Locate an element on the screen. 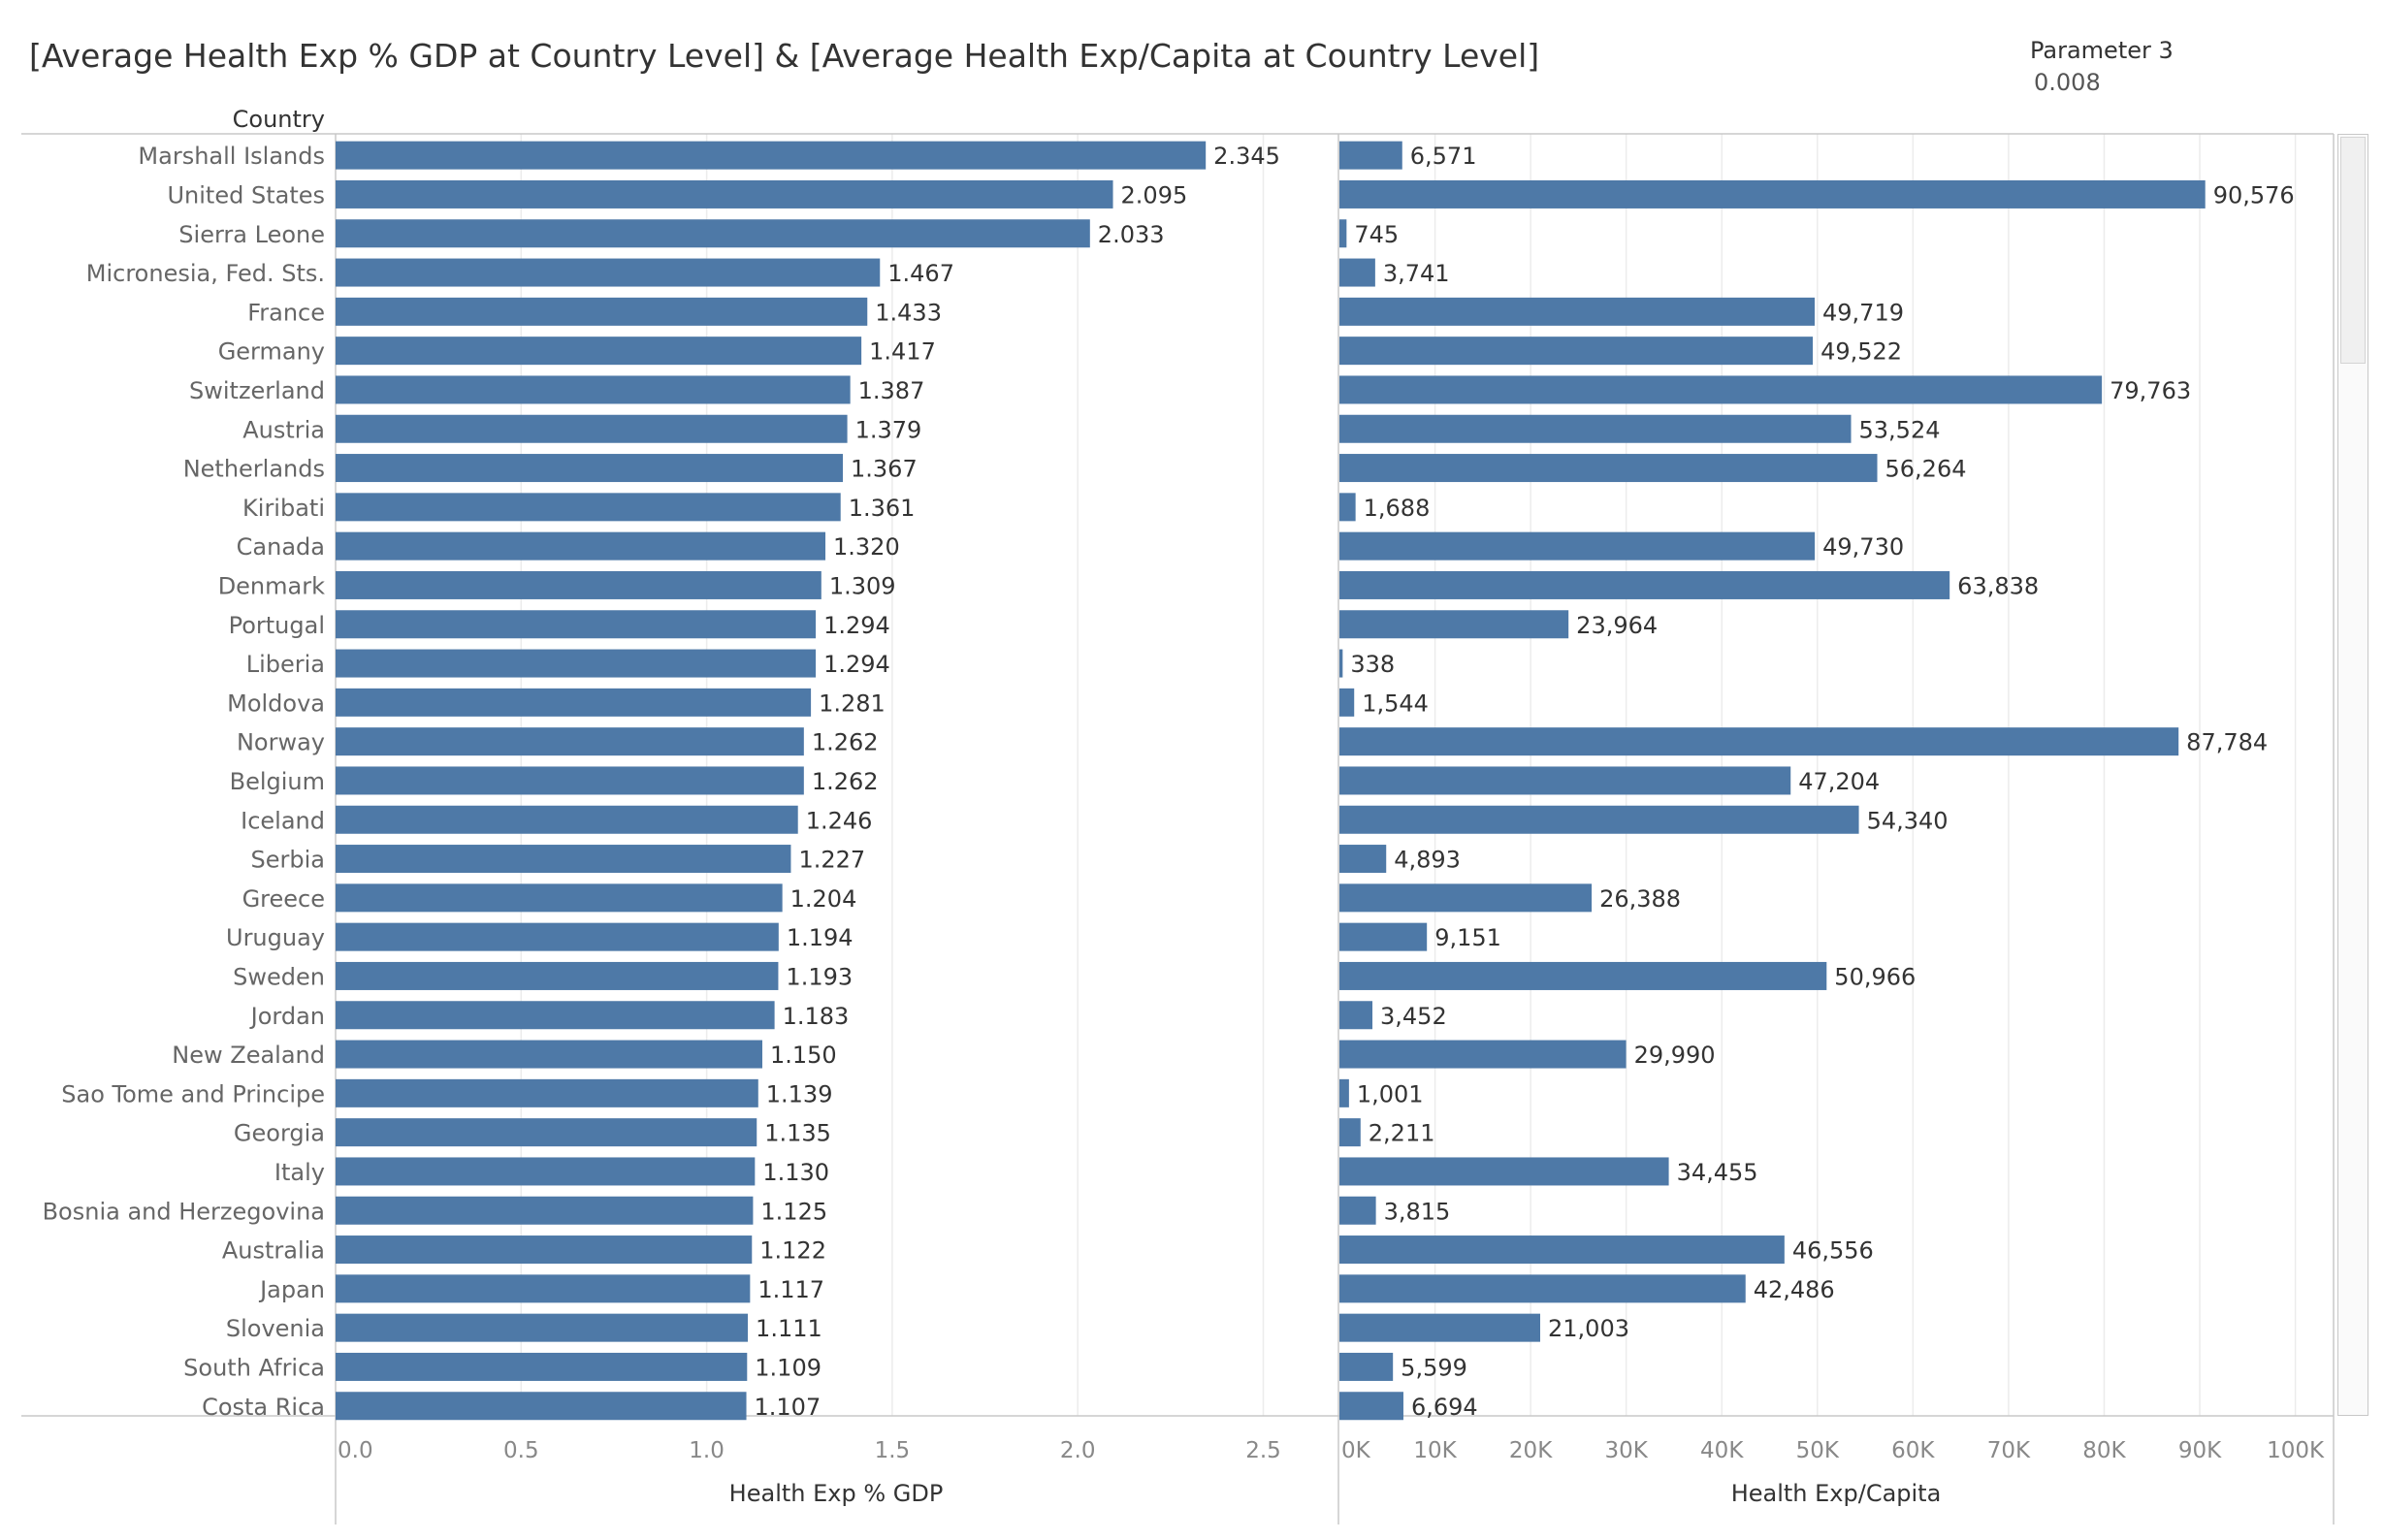  vertical-scrollbar is located at coordinates (2352, 775).